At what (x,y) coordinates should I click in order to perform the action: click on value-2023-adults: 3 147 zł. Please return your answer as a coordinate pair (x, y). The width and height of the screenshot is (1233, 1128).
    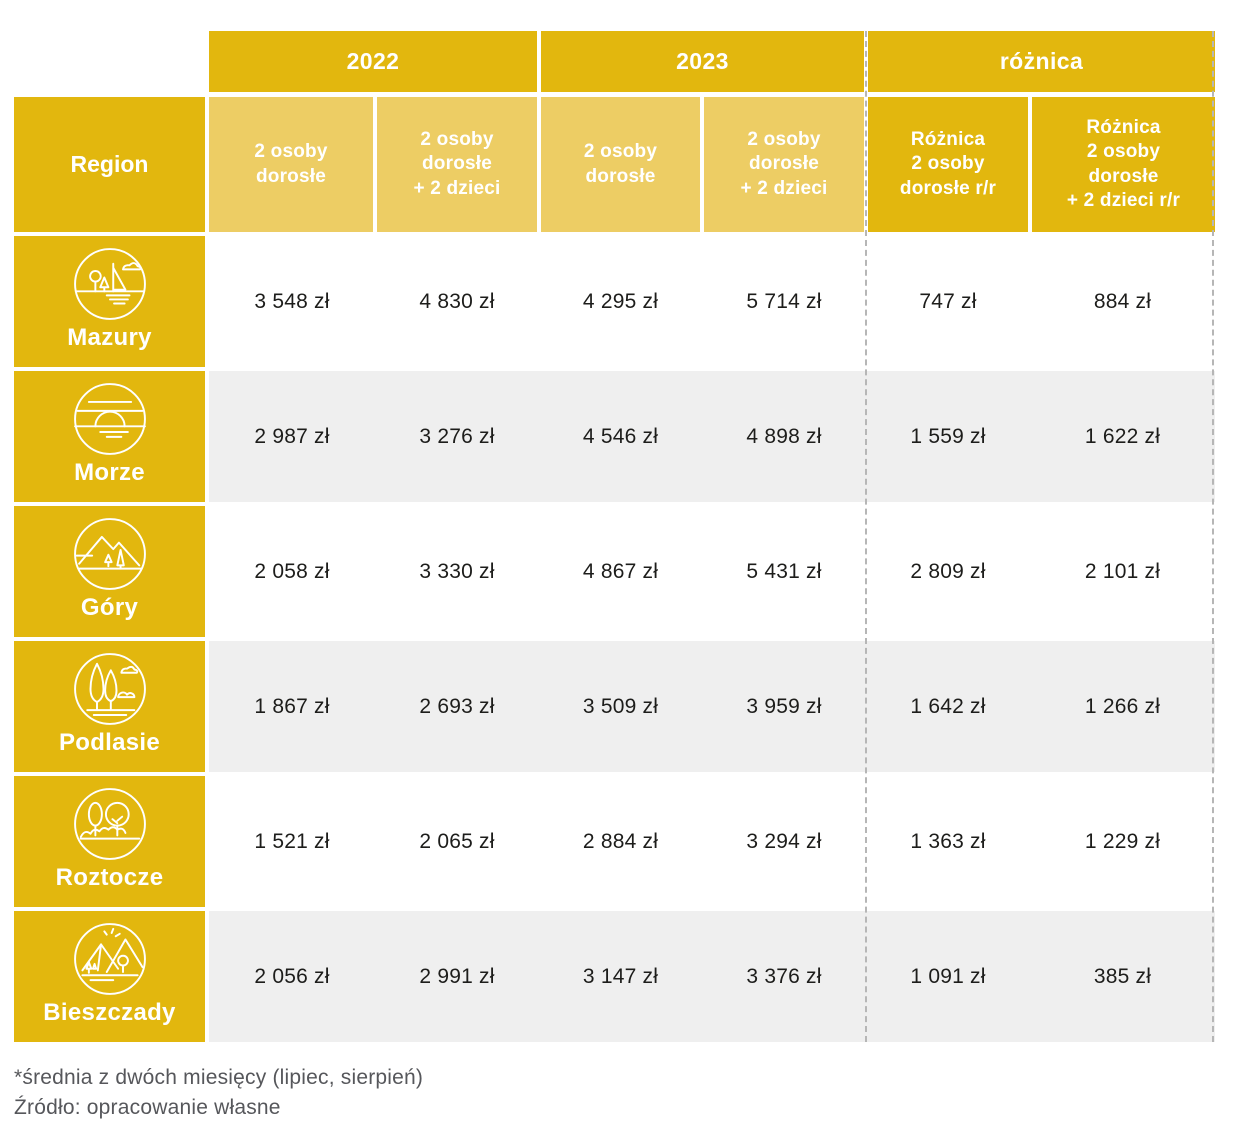
    Looking at the image, I should click on (620, 976).